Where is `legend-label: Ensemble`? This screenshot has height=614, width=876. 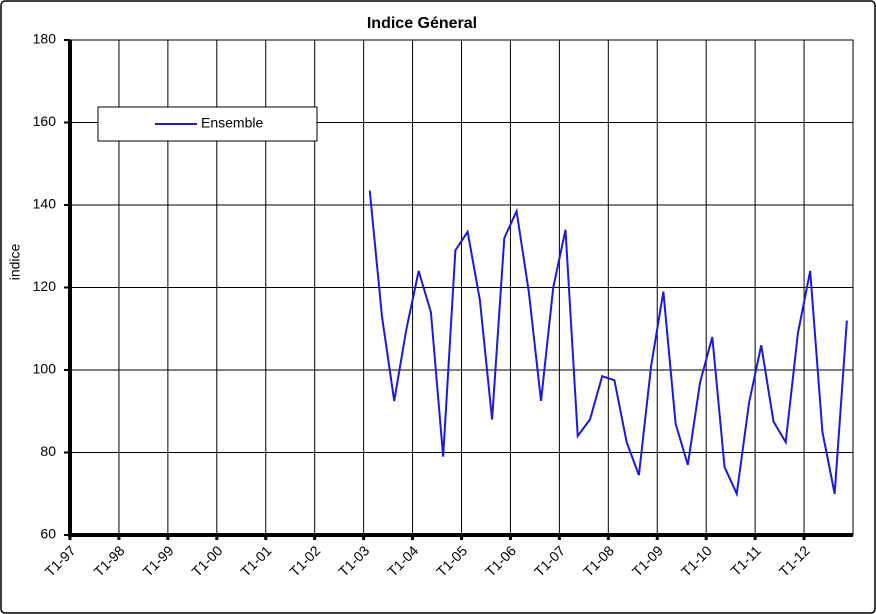
legend-label: Ensemble is located at coordinates (232, 123).